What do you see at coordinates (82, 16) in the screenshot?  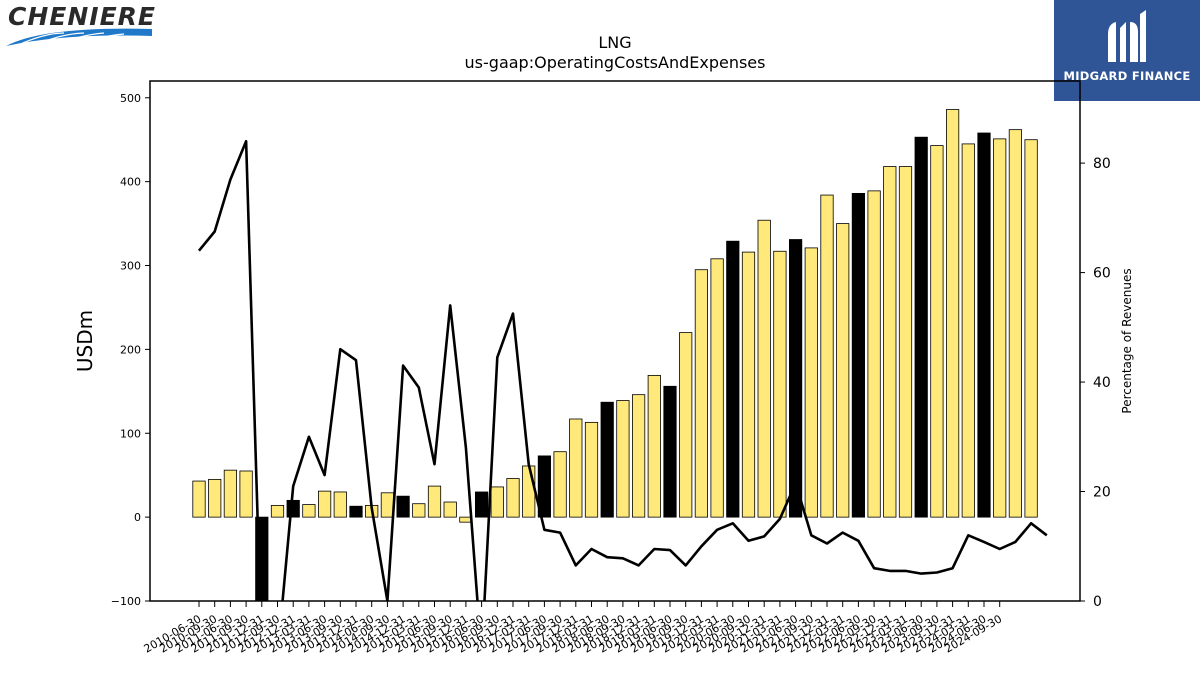 I see `cheniere-logo-text: CHENIERE` at bounding box center [82, 16].